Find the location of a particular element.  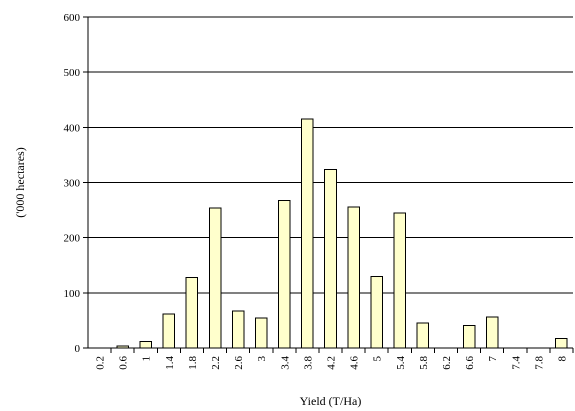

x-tick-label: 8 is located at coordinates (562, 359).